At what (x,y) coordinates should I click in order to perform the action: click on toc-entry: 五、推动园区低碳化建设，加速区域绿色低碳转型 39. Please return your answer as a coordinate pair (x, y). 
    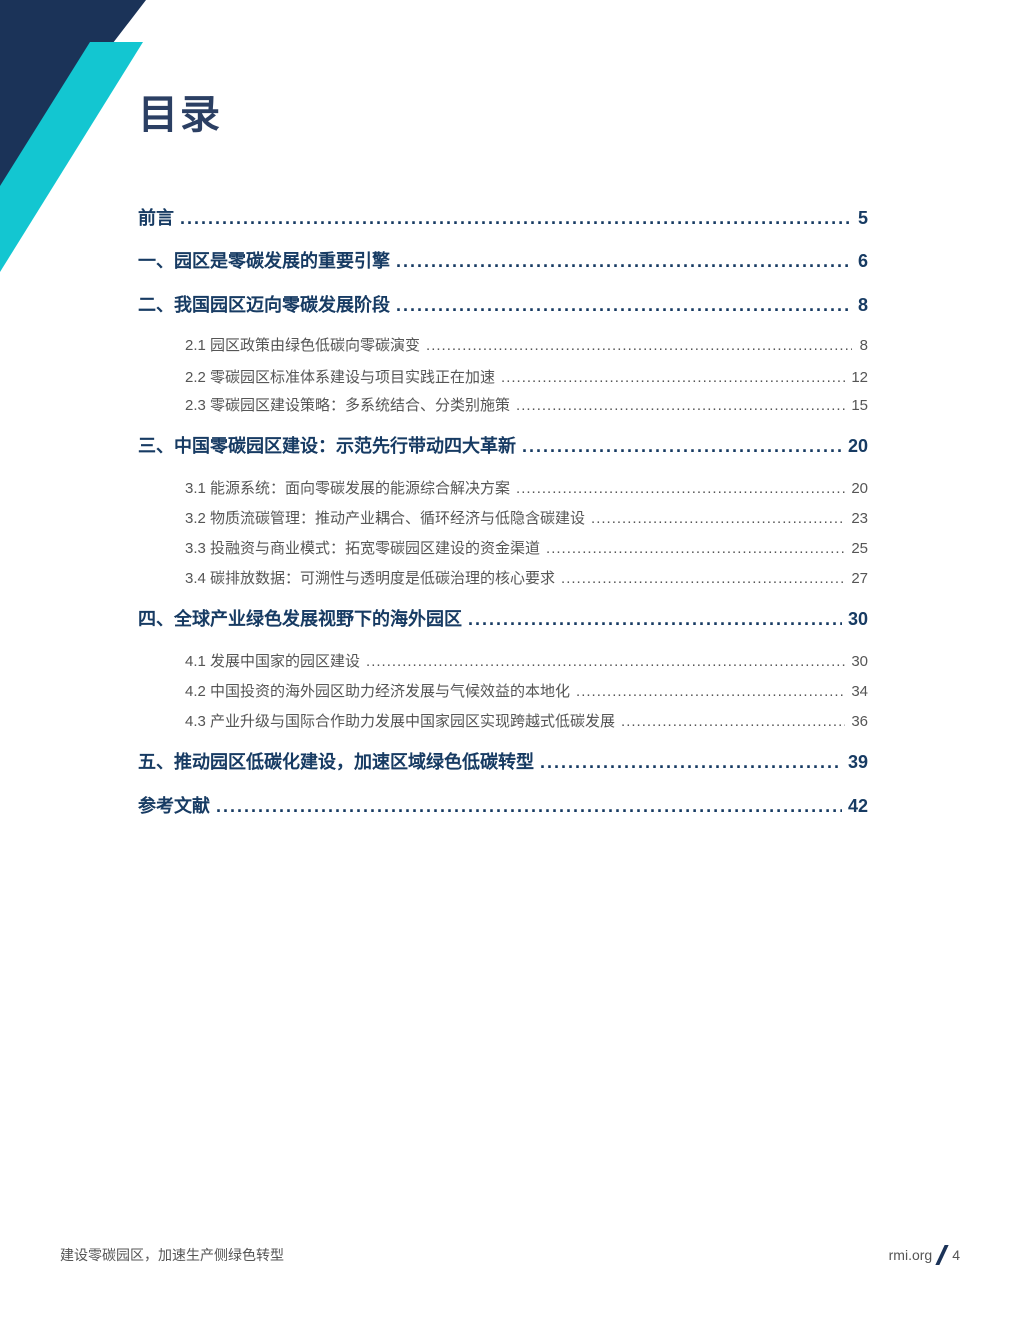
    Looking at the image, I should click on (503, 761).